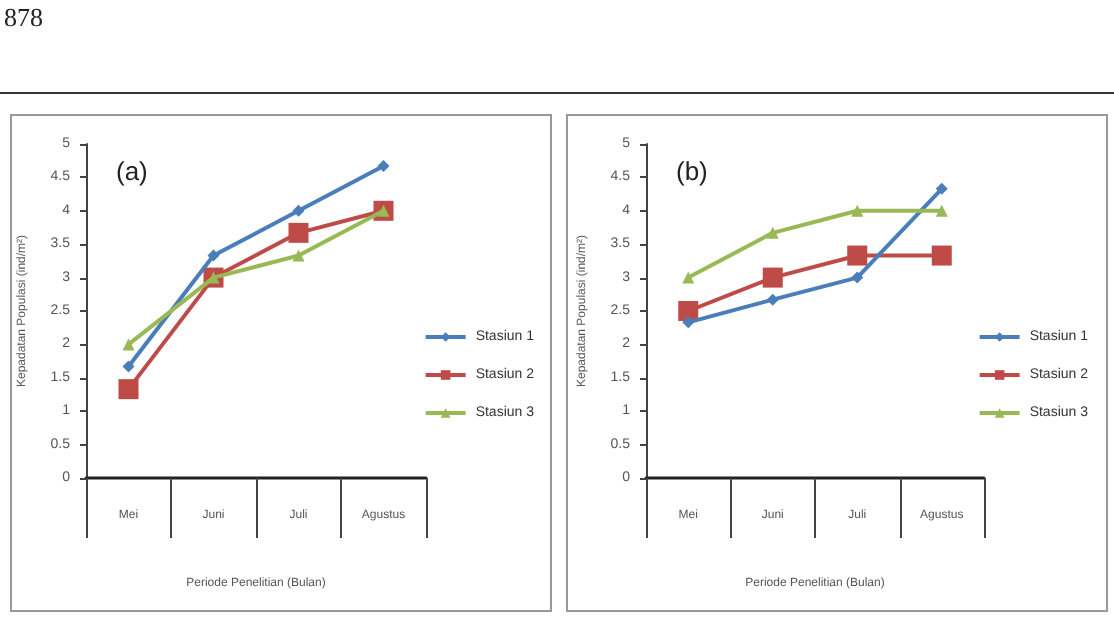  Describe the element at coordinates (692, 171) in the screenshot. I see `text: (b)` at that location.